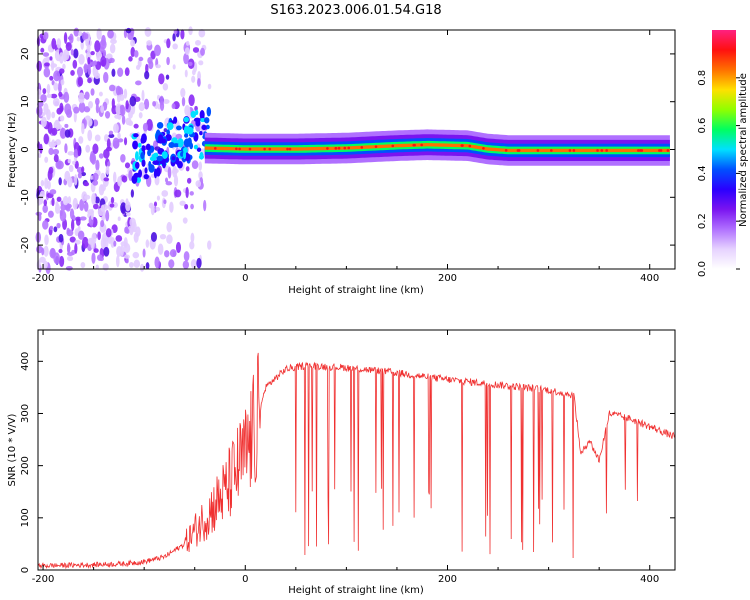  What do you see at coordinates (437, 148) in the screenshot?
I see `ridge-band` at bounding box center [437, 148].